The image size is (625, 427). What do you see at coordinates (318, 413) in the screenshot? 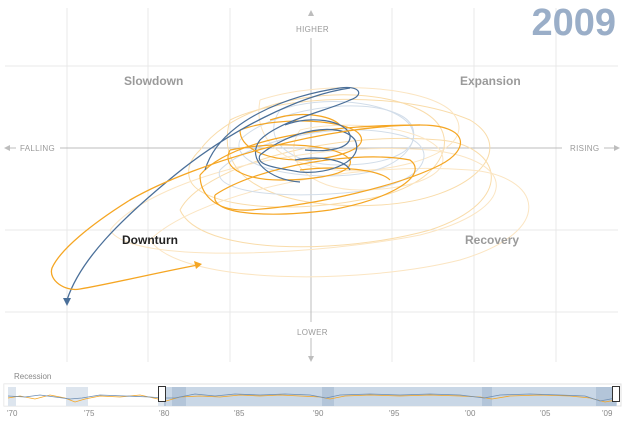
I see `timeline-tick: '90` at bounding box center [318, 413].